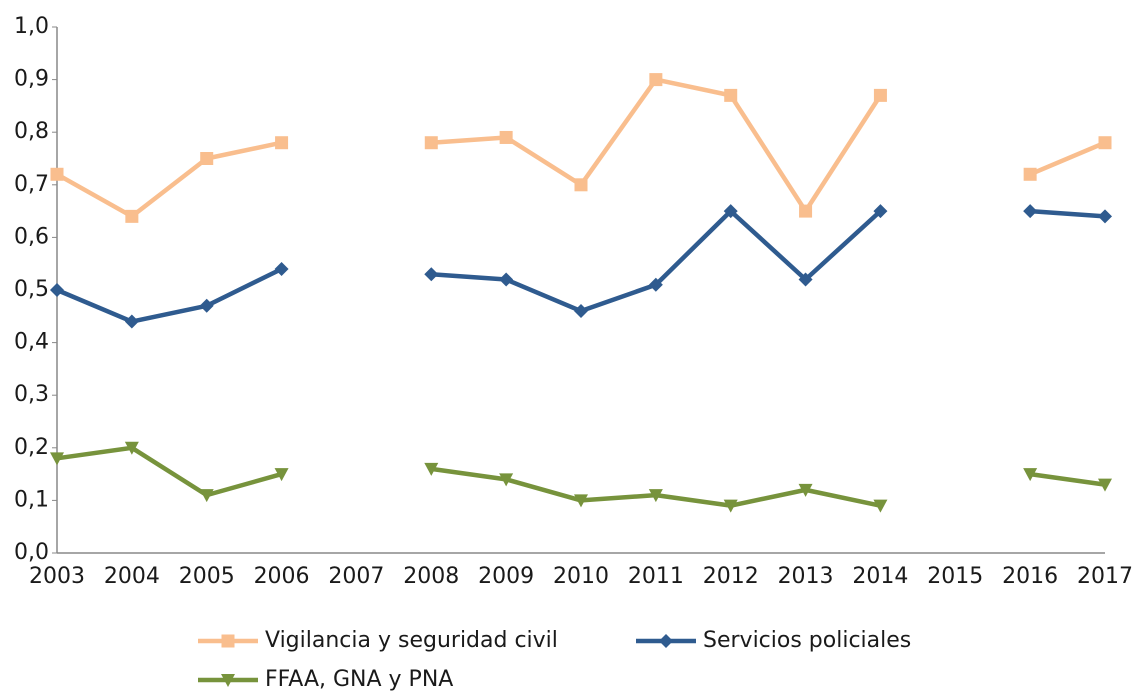 The height and width of the screenshot is (692, 1138). What do you see at coordinates (1030, 576) in the screenshot?
I see `x-tick-label: 2016` at bounding box center [1030, 576].